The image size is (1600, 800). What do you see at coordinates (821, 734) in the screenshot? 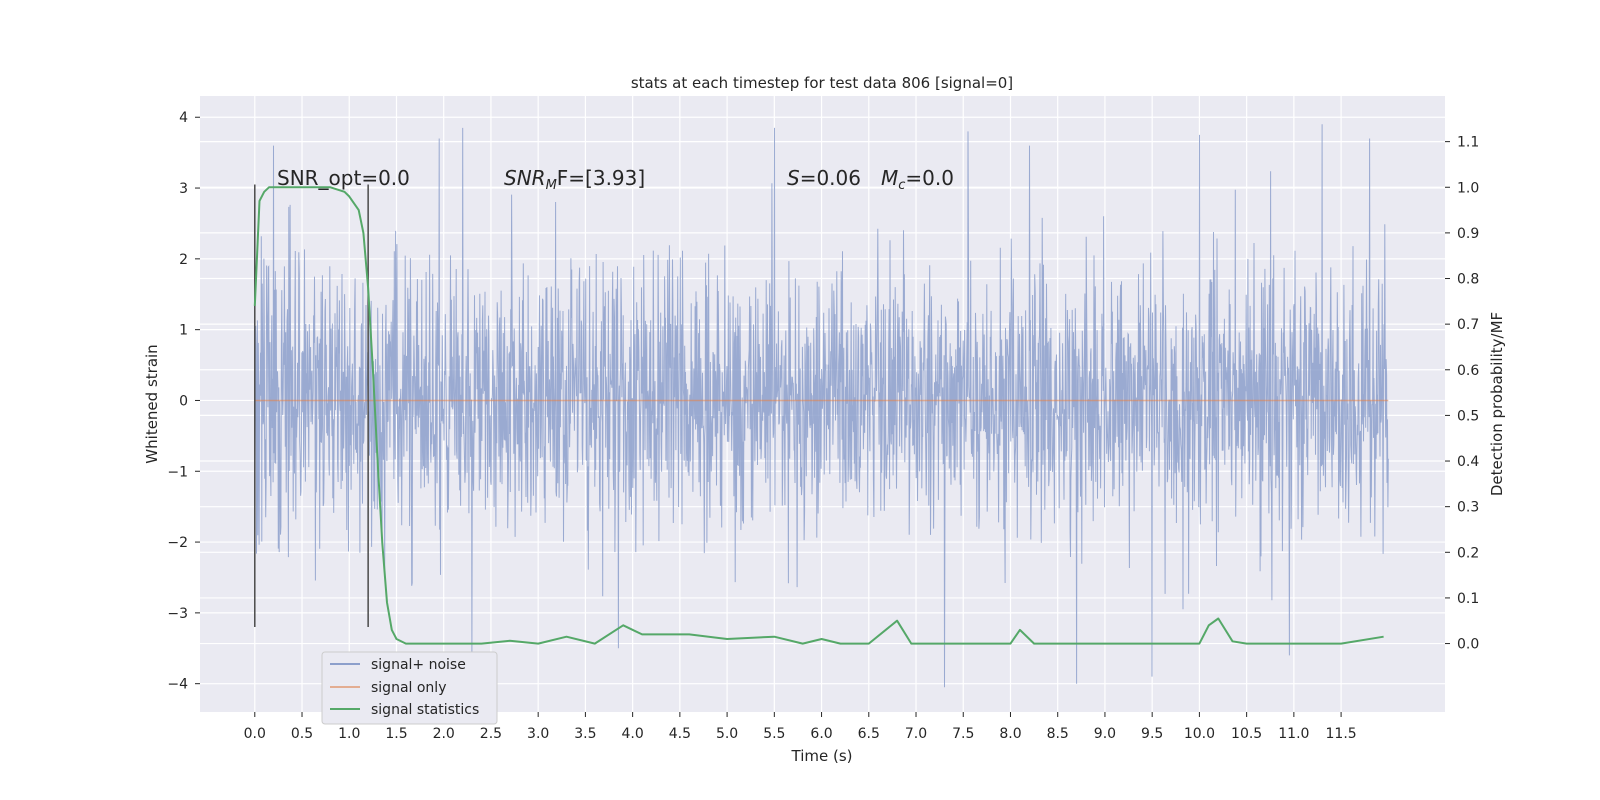
I see `x-tick-label: 6.0` at bounding box center [821, 734].